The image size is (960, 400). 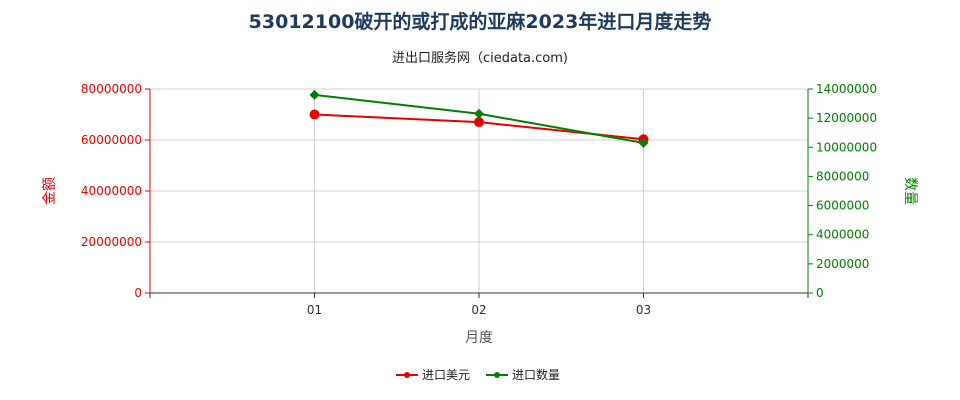 What do you see at coordinates (846, 89) in the screenshot?
I see `y-right-tick-label: 14000000` at bounding box center [846, 89].